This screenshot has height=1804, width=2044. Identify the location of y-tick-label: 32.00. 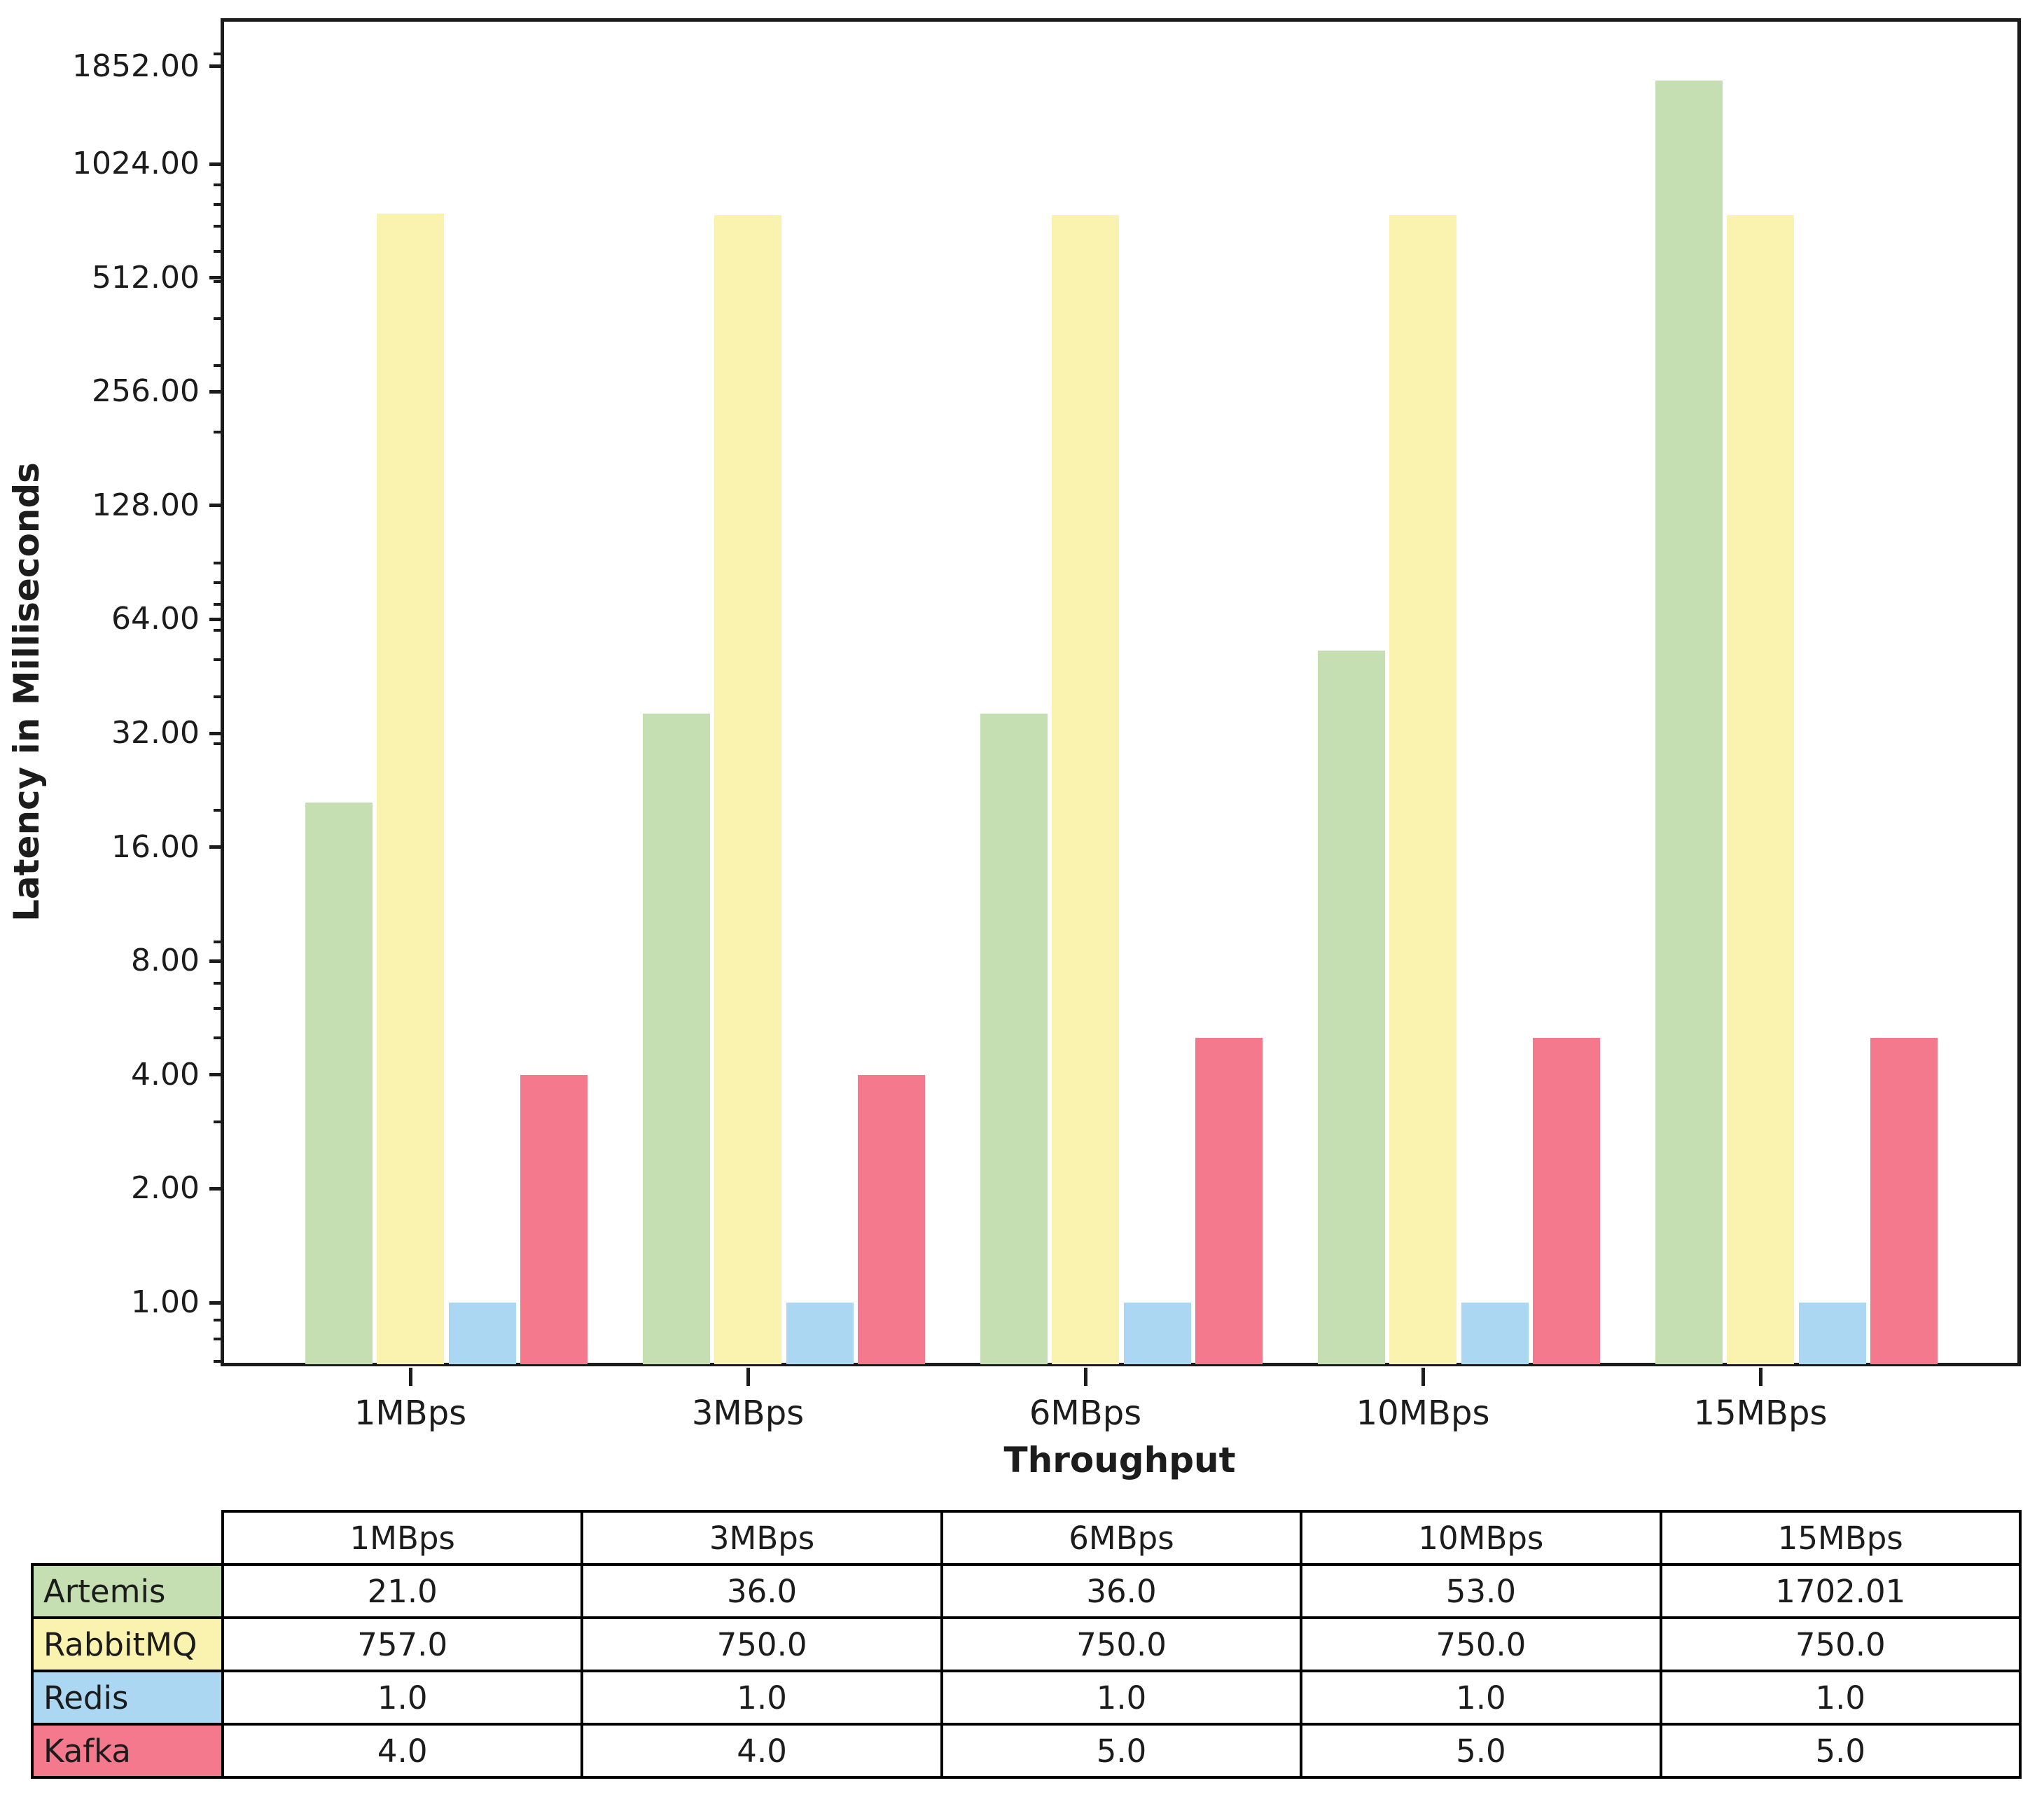
(155, 733).